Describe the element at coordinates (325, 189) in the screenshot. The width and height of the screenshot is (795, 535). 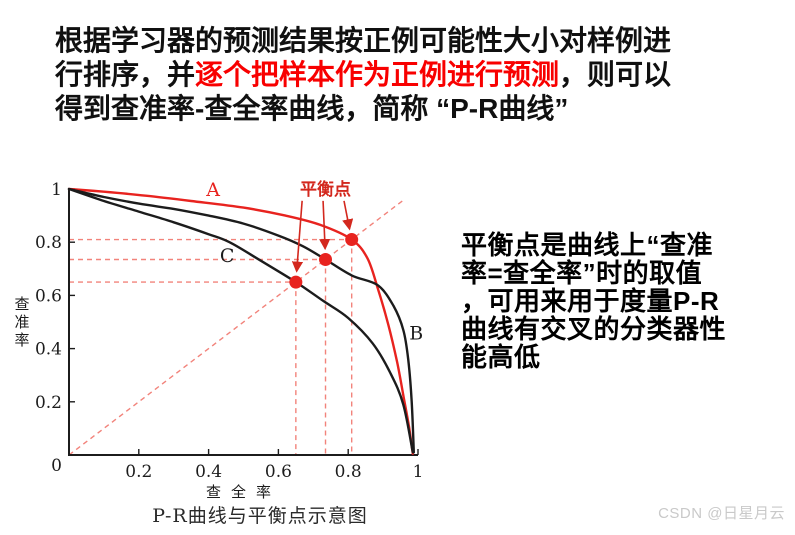
I see `balance-point-label: 平衡点` at that location.